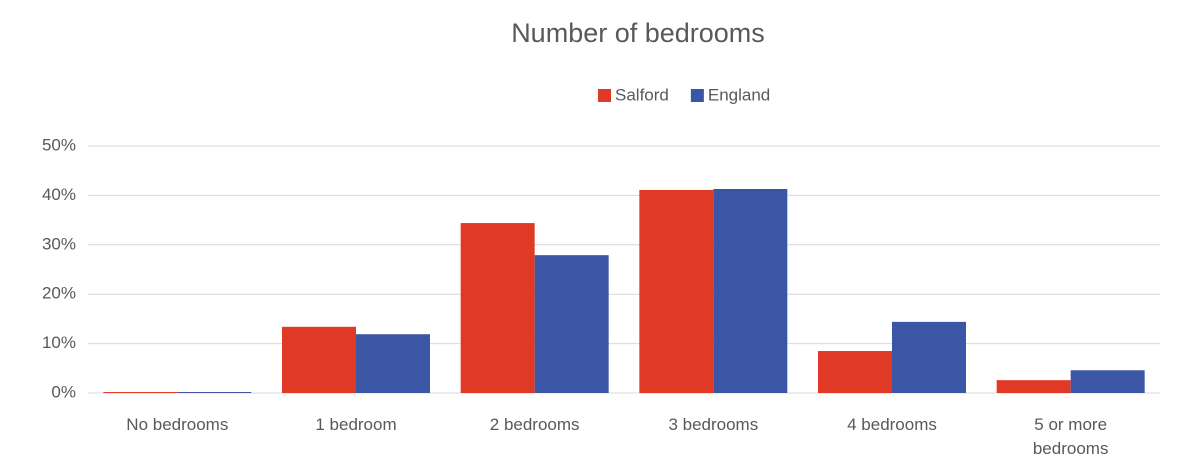  I want to click on x-tick-label: 1 bedroom, so click(356, 424).